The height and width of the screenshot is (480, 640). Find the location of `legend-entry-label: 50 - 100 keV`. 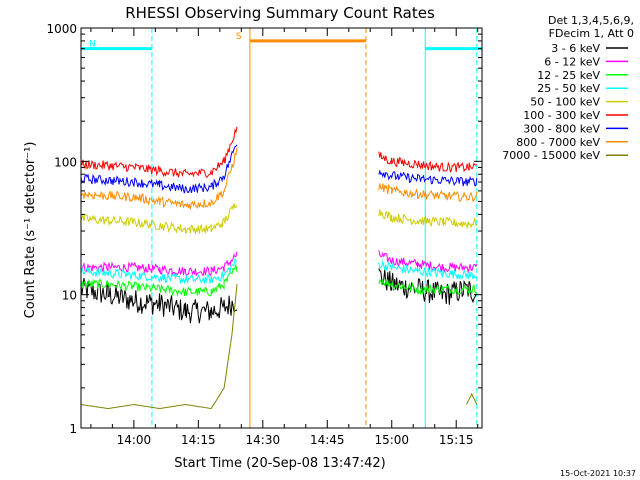

legend-entry-label: 50 - 100 keV is located at coordinates (565, 102).